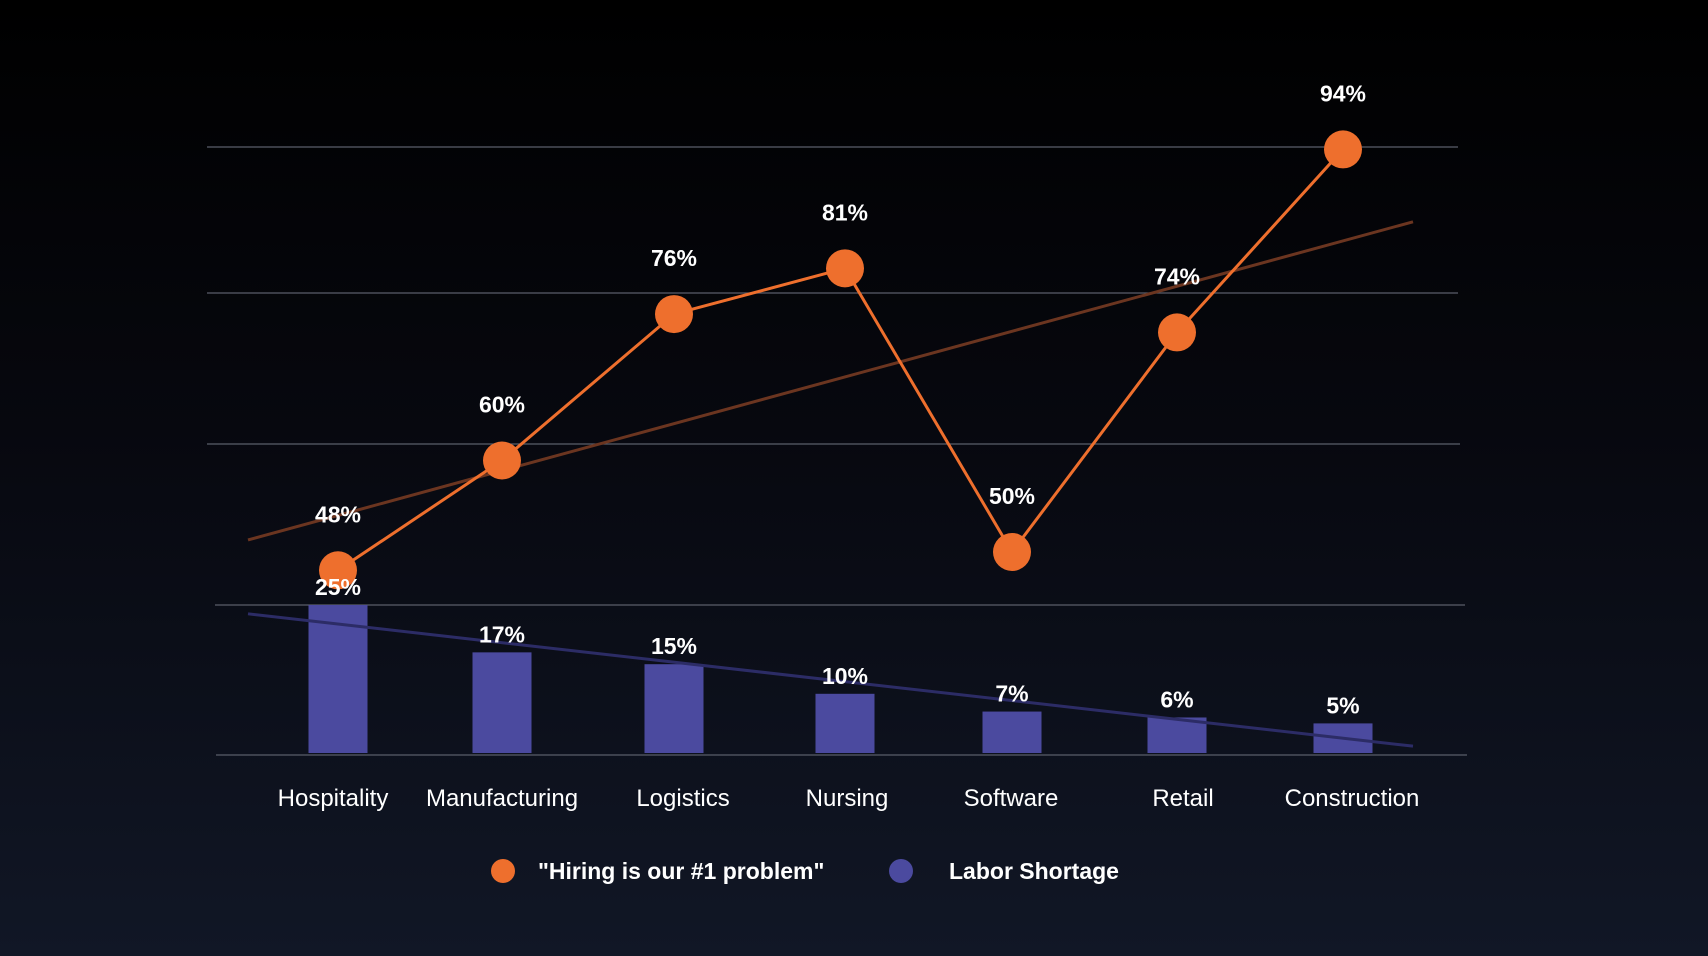 This screenshot has height=956, width=1708. I want to click on hiring-point-hospitality, so click(338, 570).